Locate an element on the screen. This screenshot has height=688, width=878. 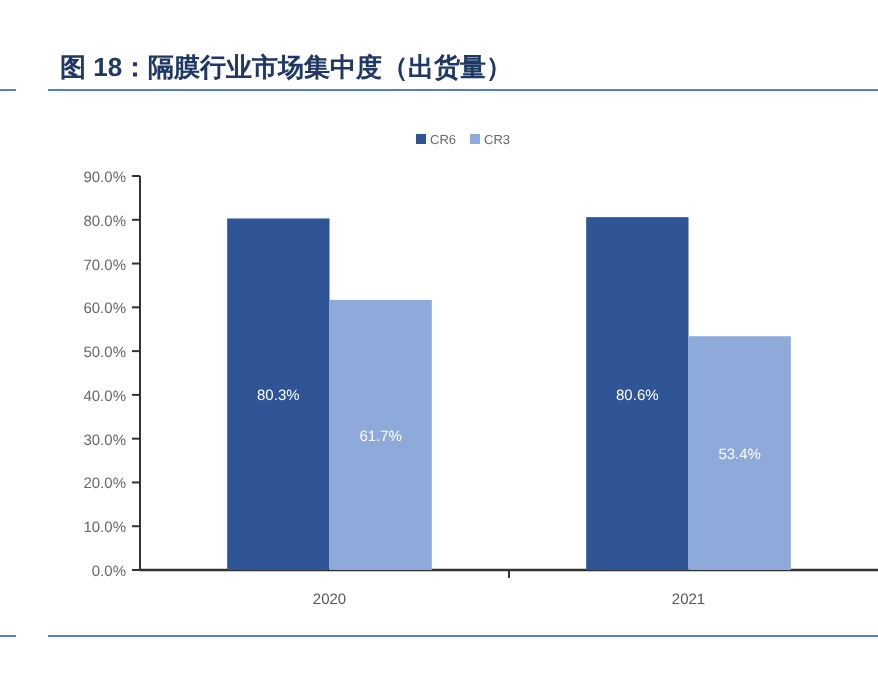
chart-title: 图 18：隔膜行业市场集中度（出货量） is located at coordinates (286, 67).